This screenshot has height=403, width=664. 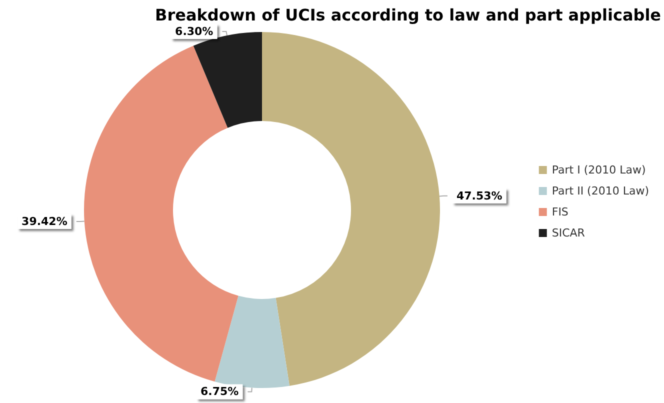 I want to click on data-label: 6.30%, so click(x=194, y=31).